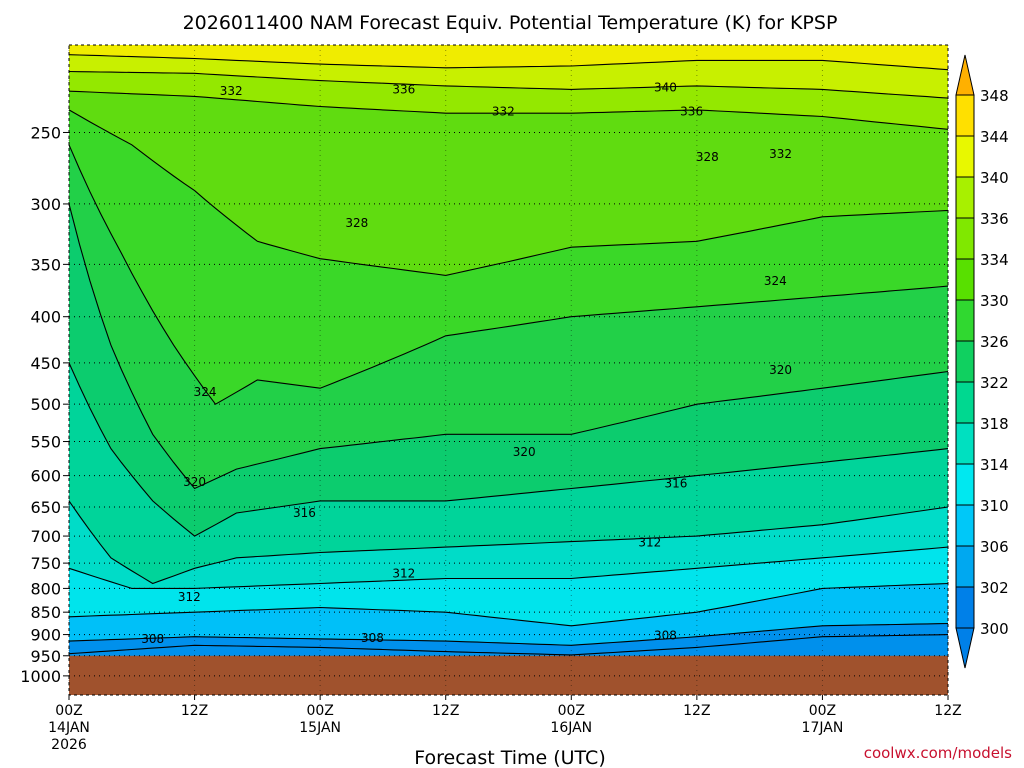 The image size is (1024, 768). I want to click on y-tick-label: 350, so click(45, 264).